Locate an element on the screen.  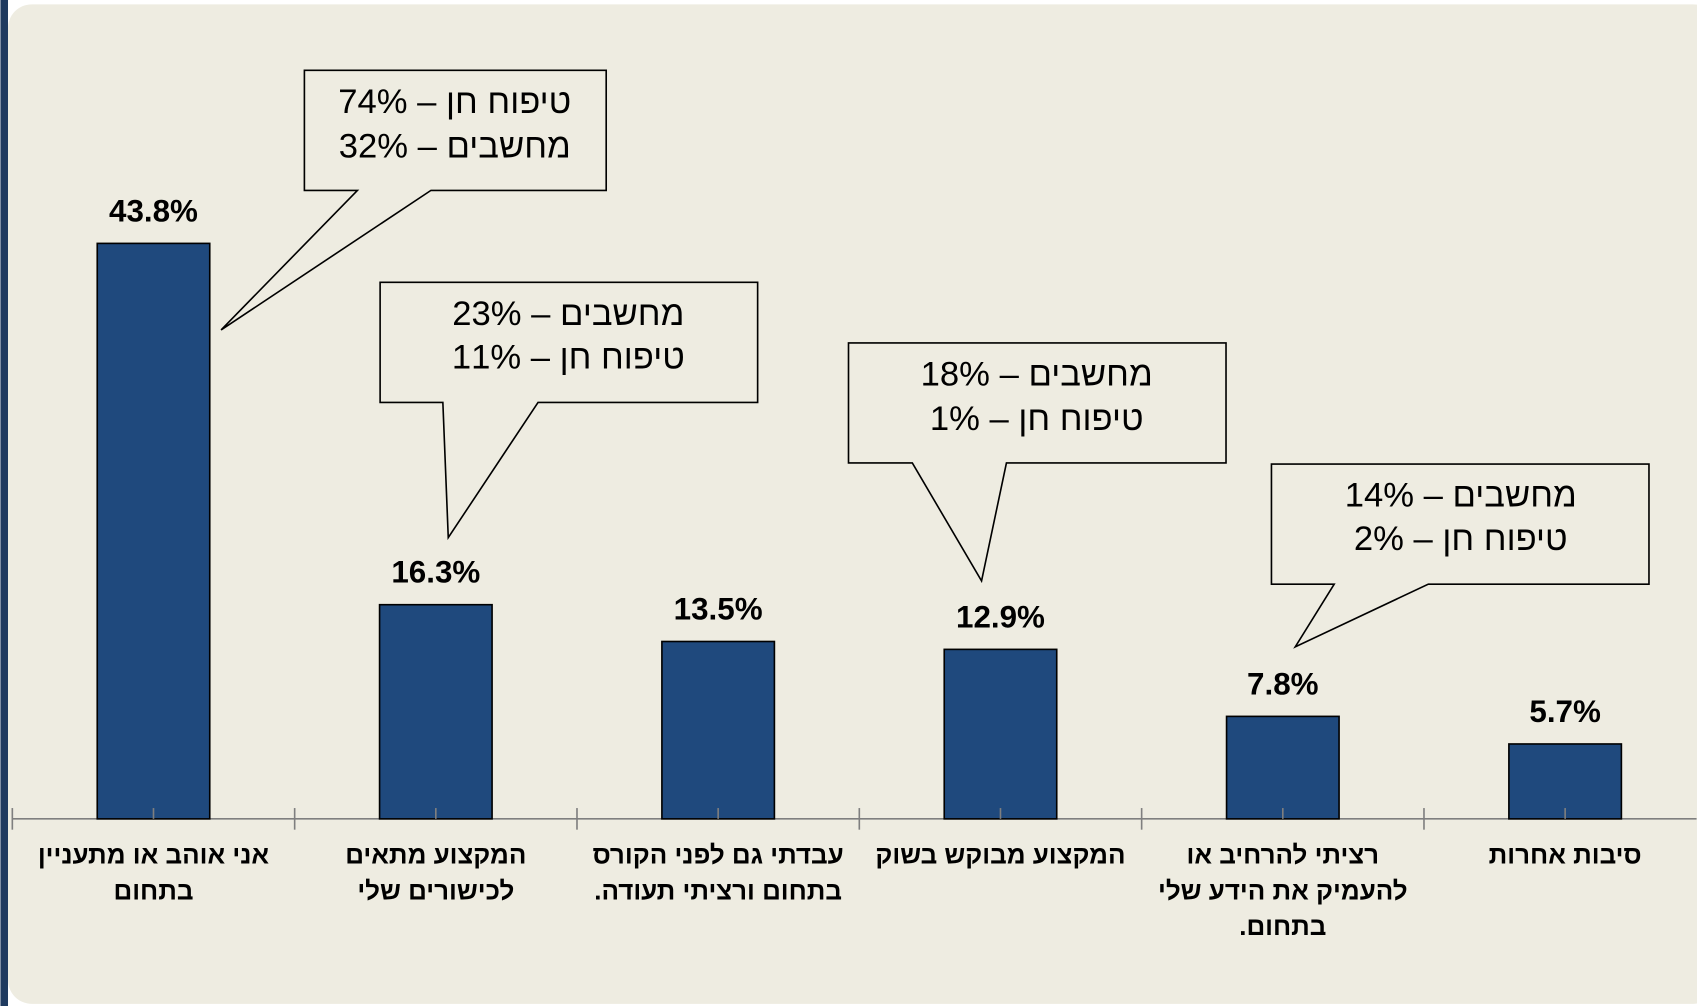
value-label: 16.3% is located at coordinates (435, 572).